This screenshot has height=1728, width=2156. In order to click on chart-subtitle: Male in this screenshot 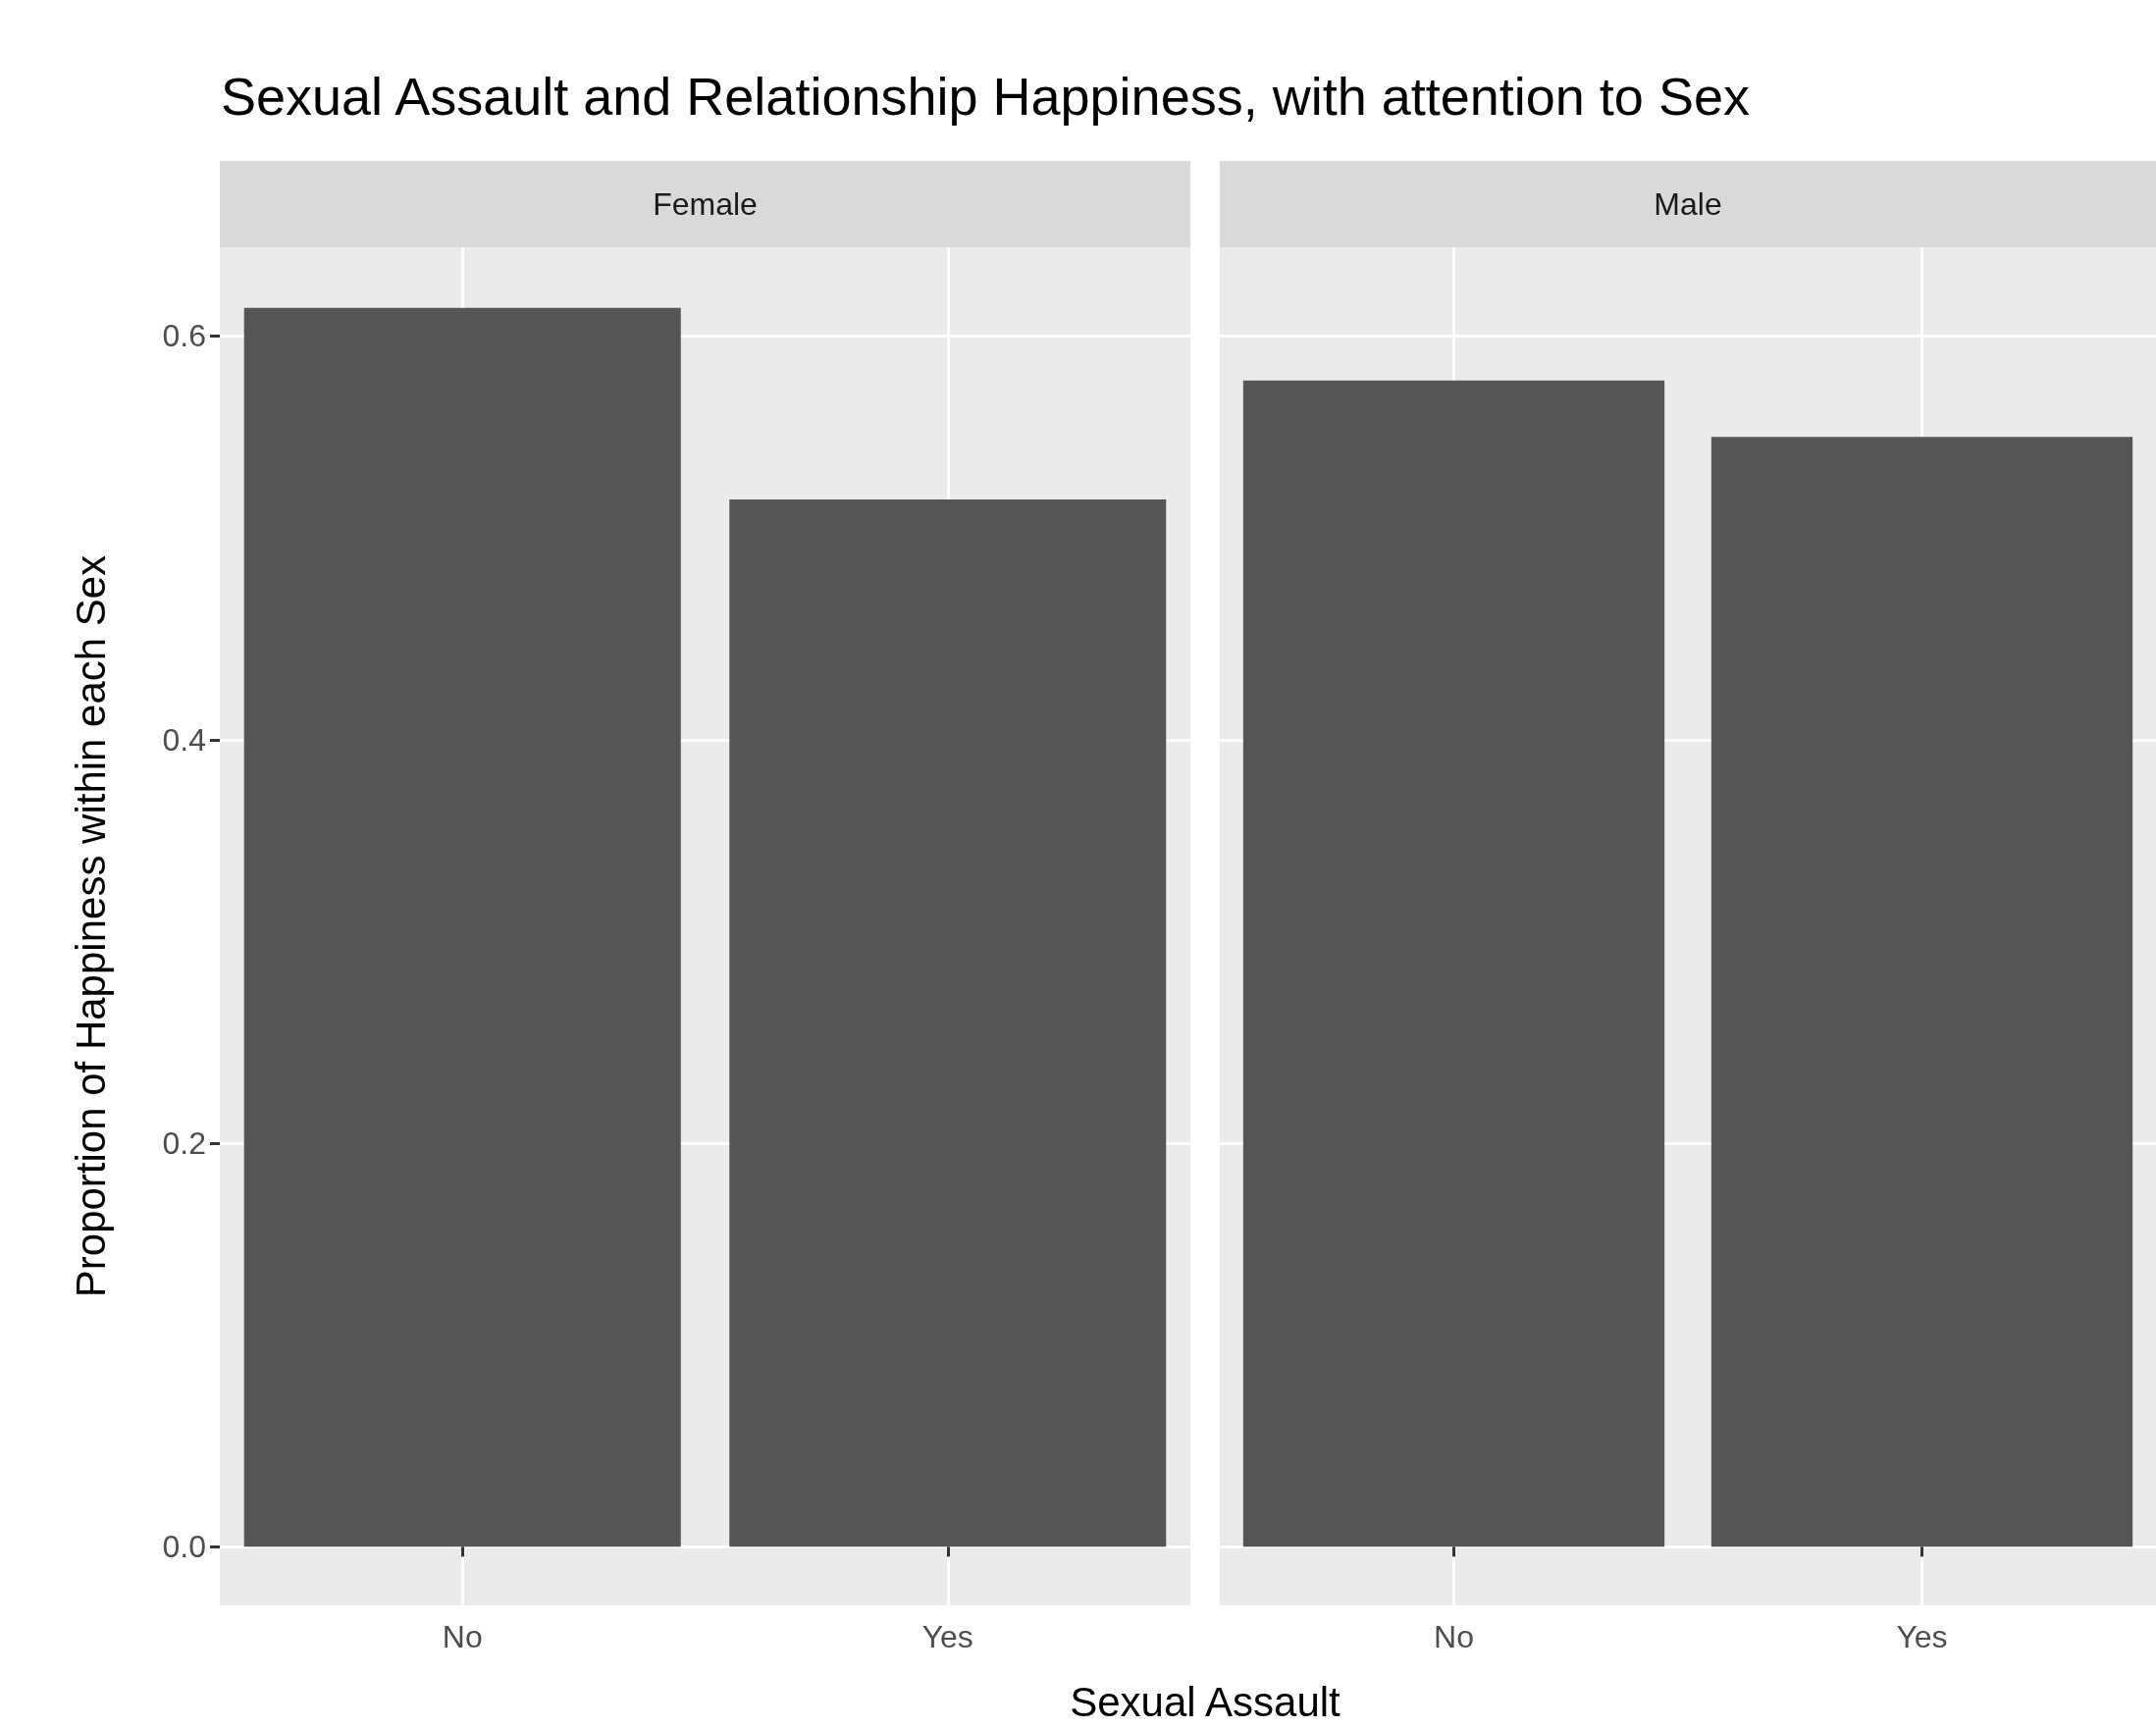, I will do `click(1688, 204)`.